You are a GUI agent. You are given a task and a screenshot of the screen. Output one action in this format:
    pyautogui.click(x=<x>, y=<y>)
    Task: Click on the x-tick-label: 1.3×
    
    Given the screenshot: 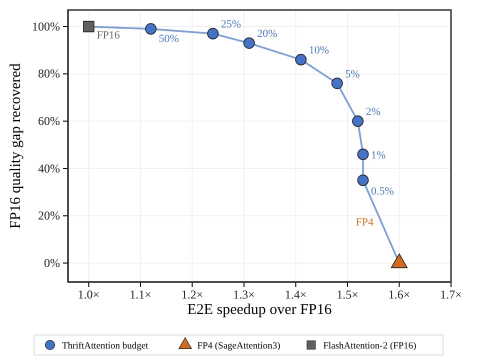 What is the action you would take?
    pyautogui.click(x=244, y=295)
    